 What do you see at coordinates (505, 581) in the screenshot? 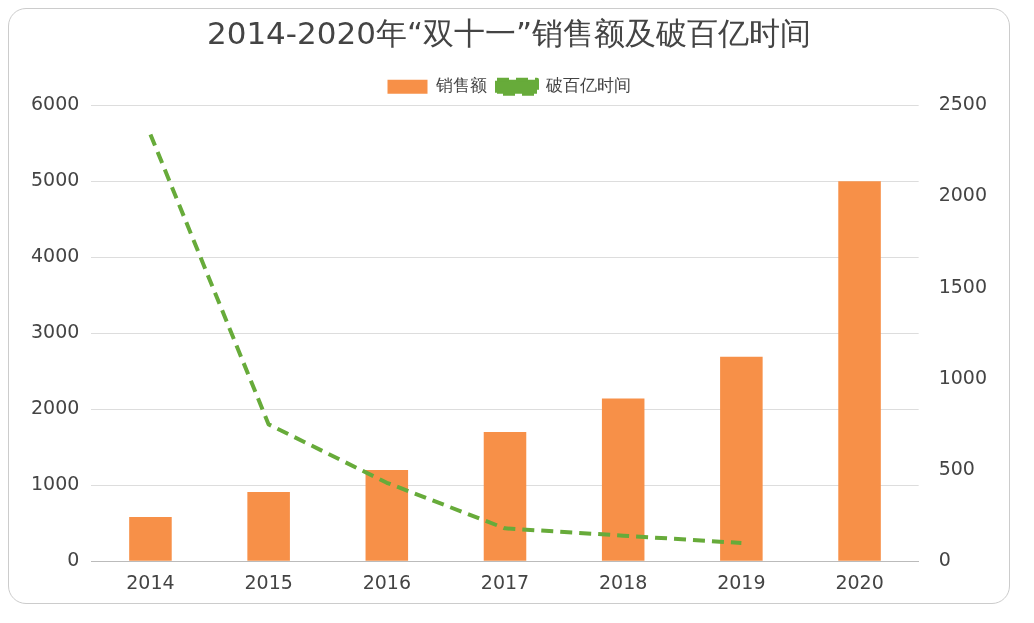
I see `x-tick-label: 2017` at bounding box center [505, 581].